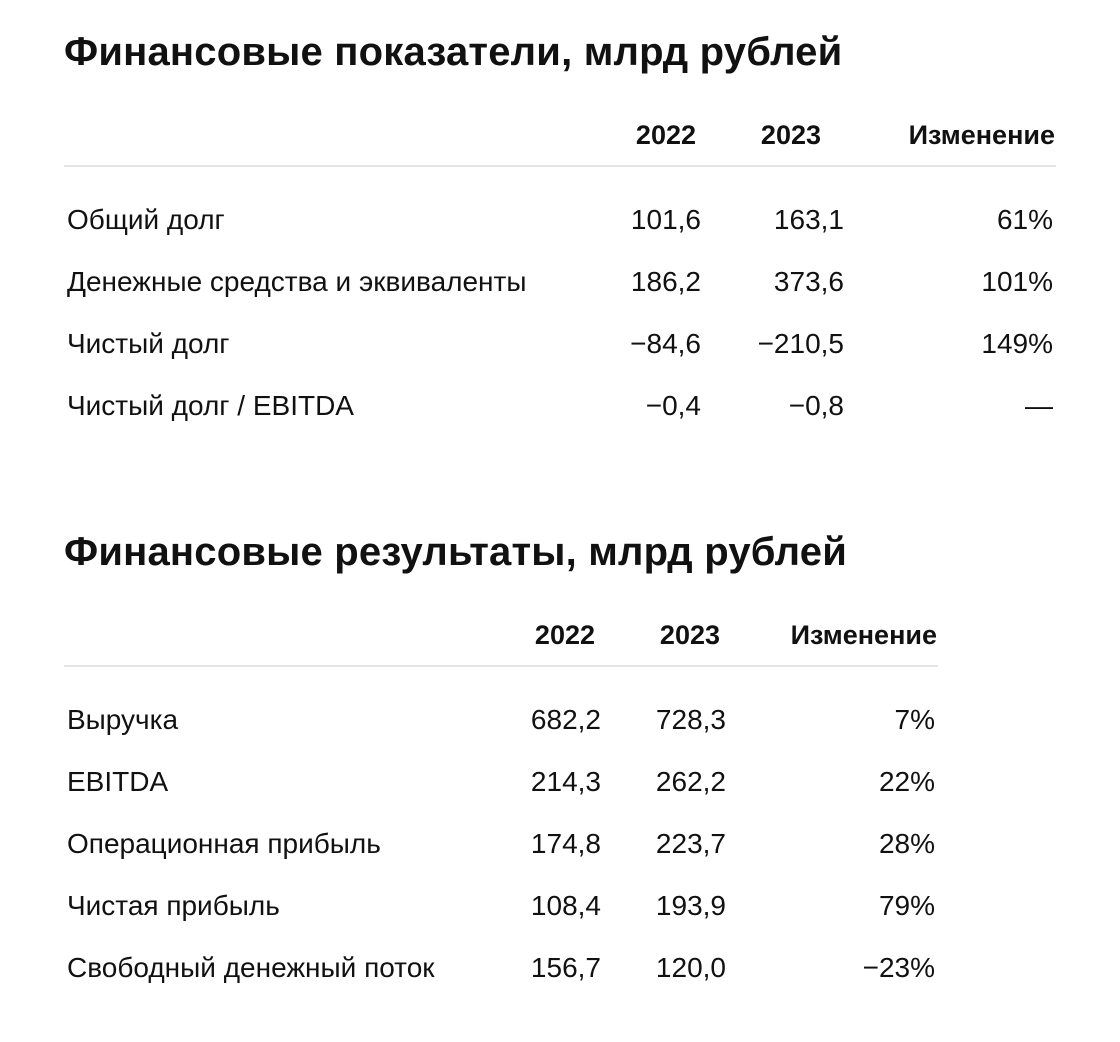 This screenshot has height=1042, width=1120. What do you see at coordinates (560, 225) in the screenshot?
I see `table-row: Общий долг 101,6 163,1 61%` at bounding box center [560, 225].